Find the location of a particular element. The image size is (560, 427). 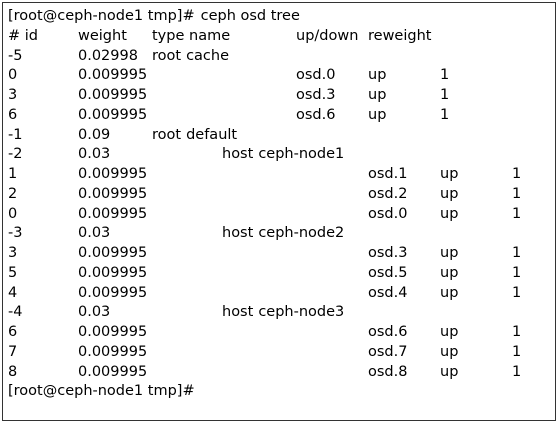

osd-name: osd.2 is located at coordinates (388, 193).